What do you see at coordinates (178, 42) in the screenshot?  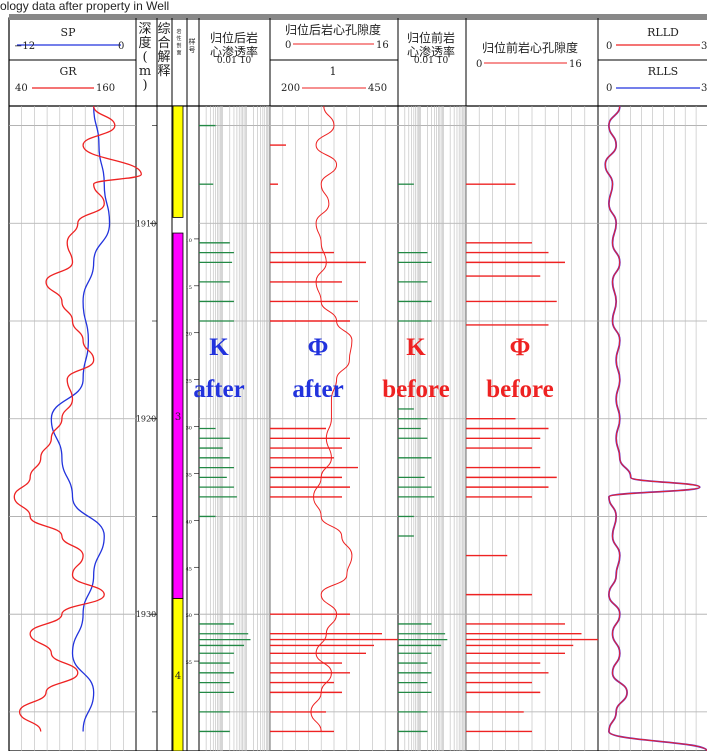 I see `lith-header: 岩性剖面` at bounding box center [178, 42].